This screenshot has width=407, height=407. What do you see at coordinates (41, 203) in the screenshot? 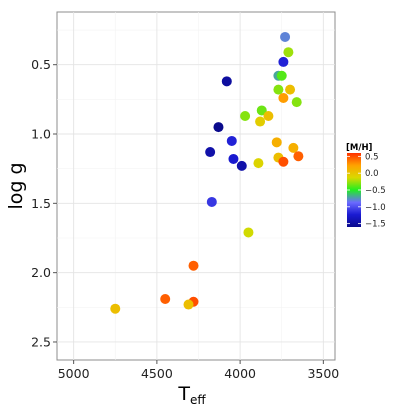
I see `y-tick-label: 1.5` at bounding box center [41, 203].